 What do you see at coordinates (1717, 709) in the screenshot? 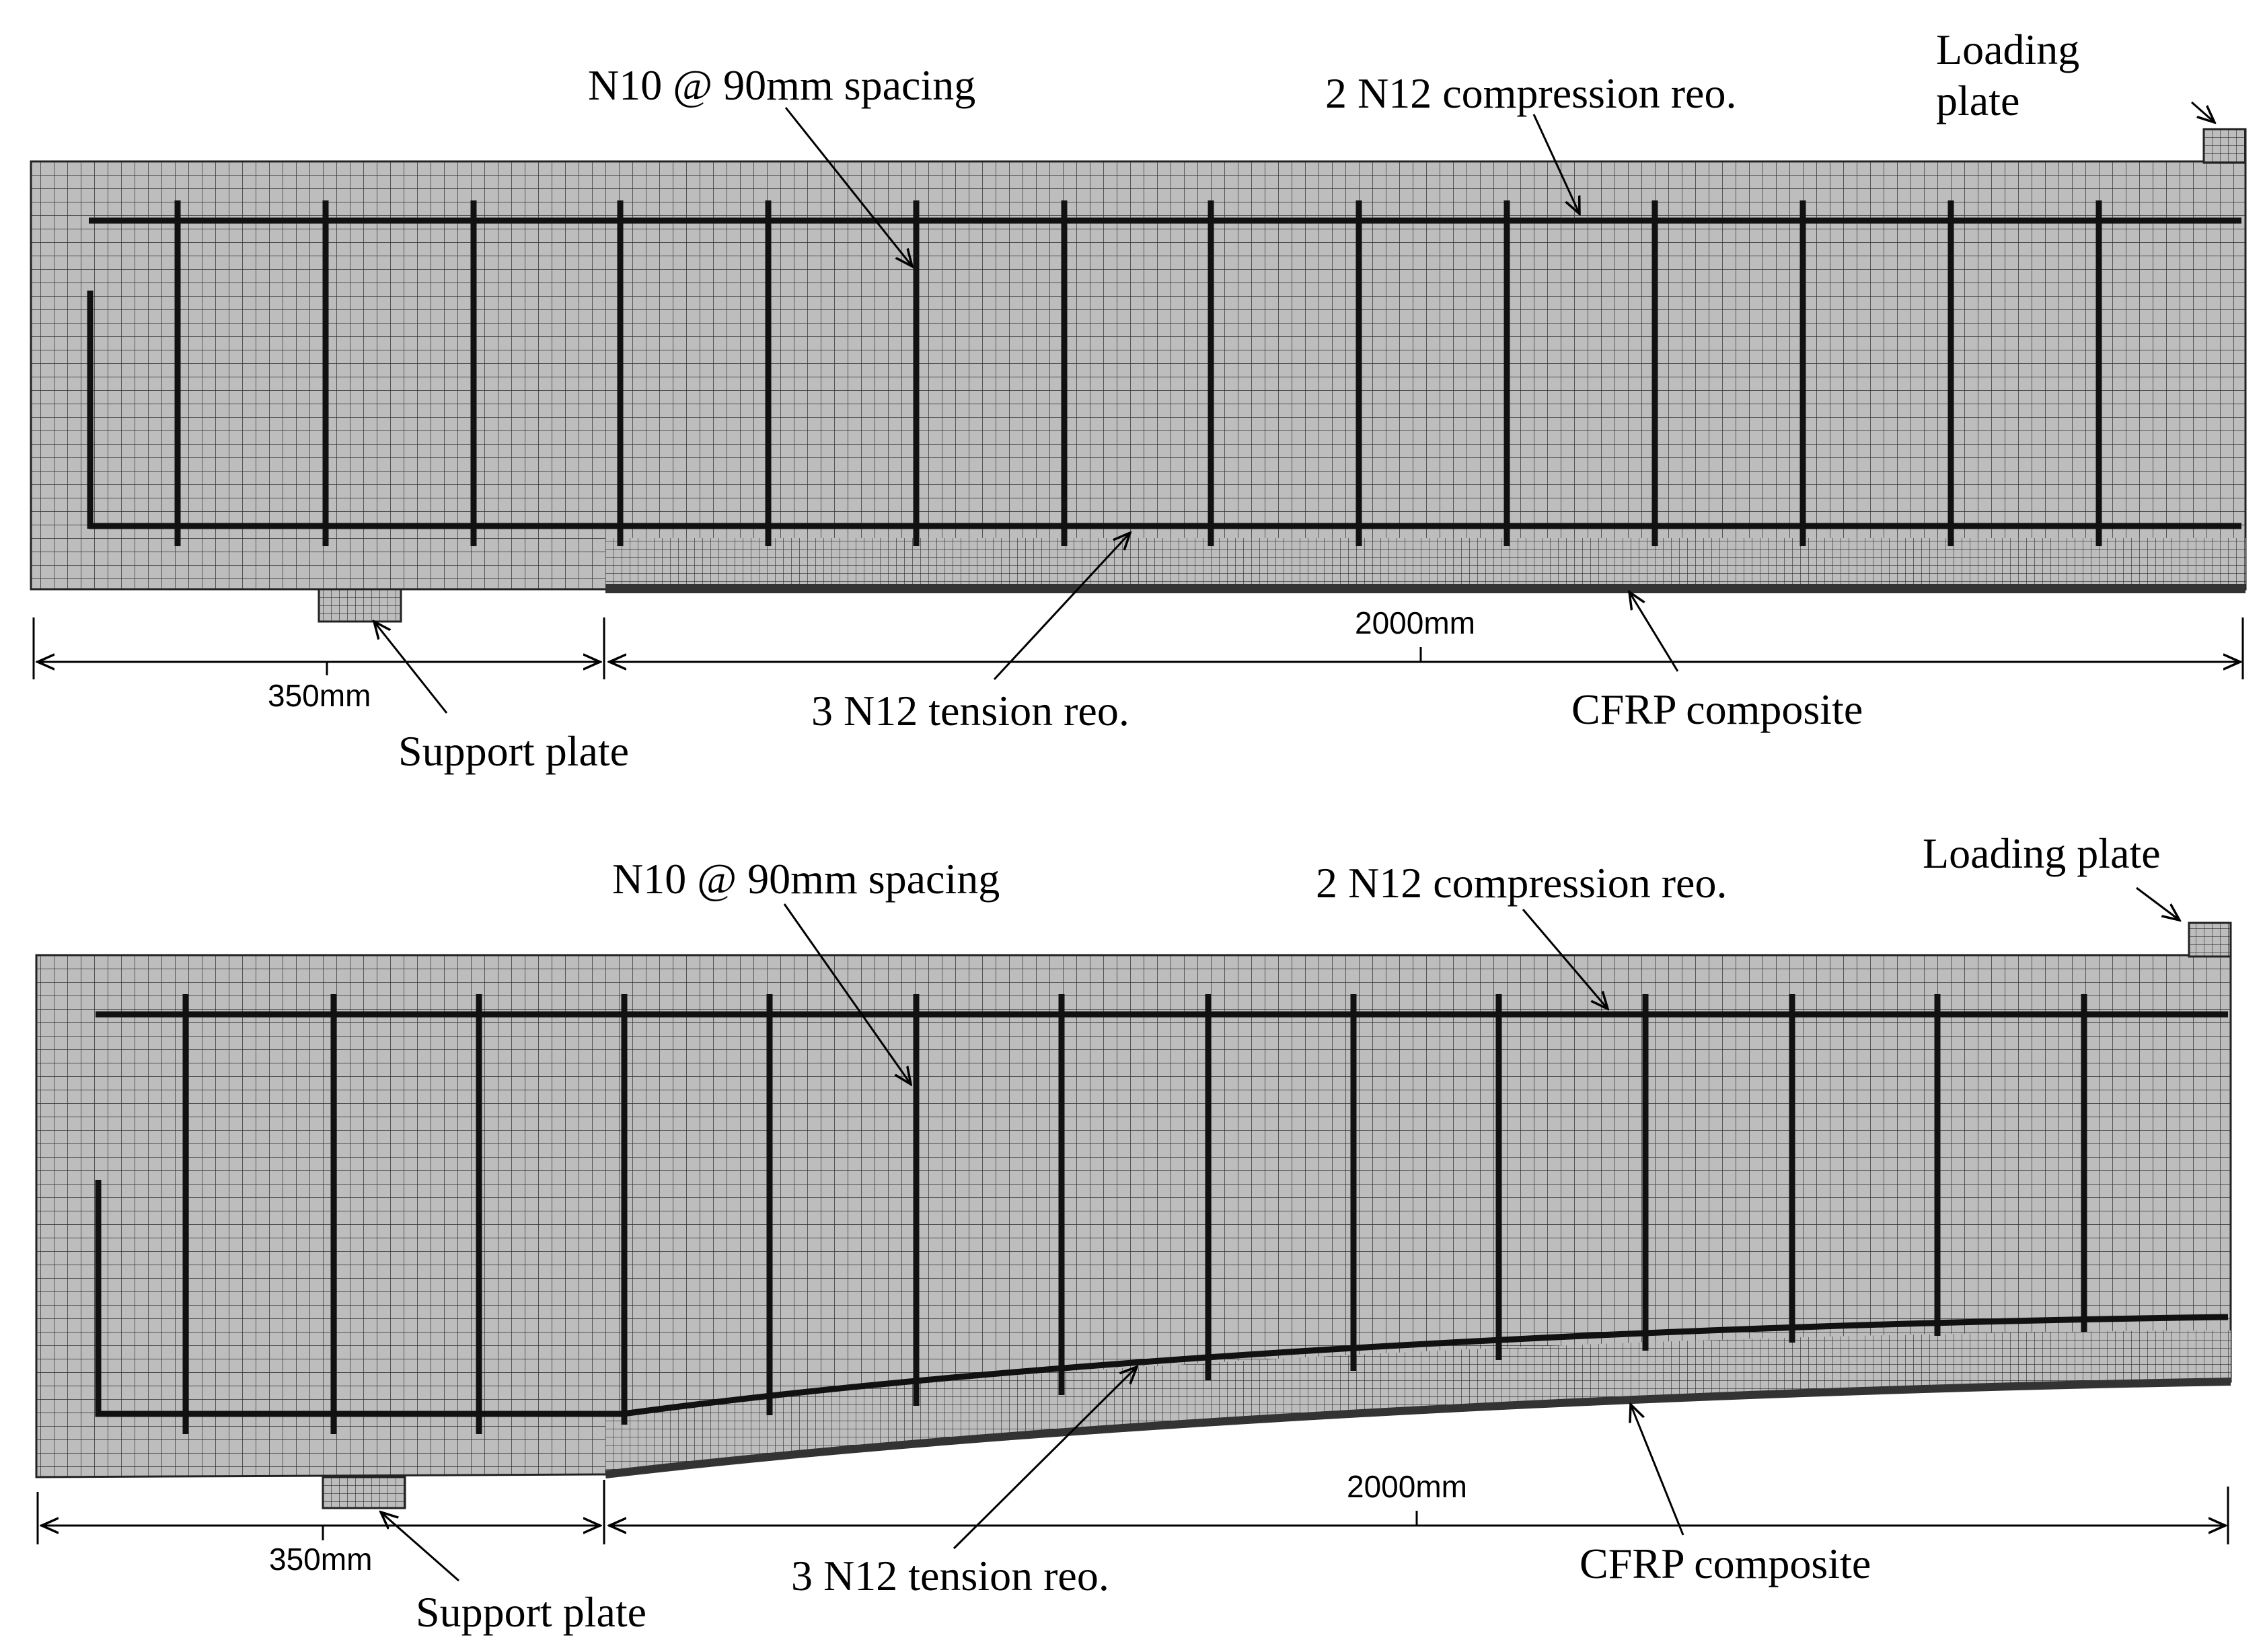
I see `top-label-cfrp: CFRP composite` at bounding box center [1717, 709].